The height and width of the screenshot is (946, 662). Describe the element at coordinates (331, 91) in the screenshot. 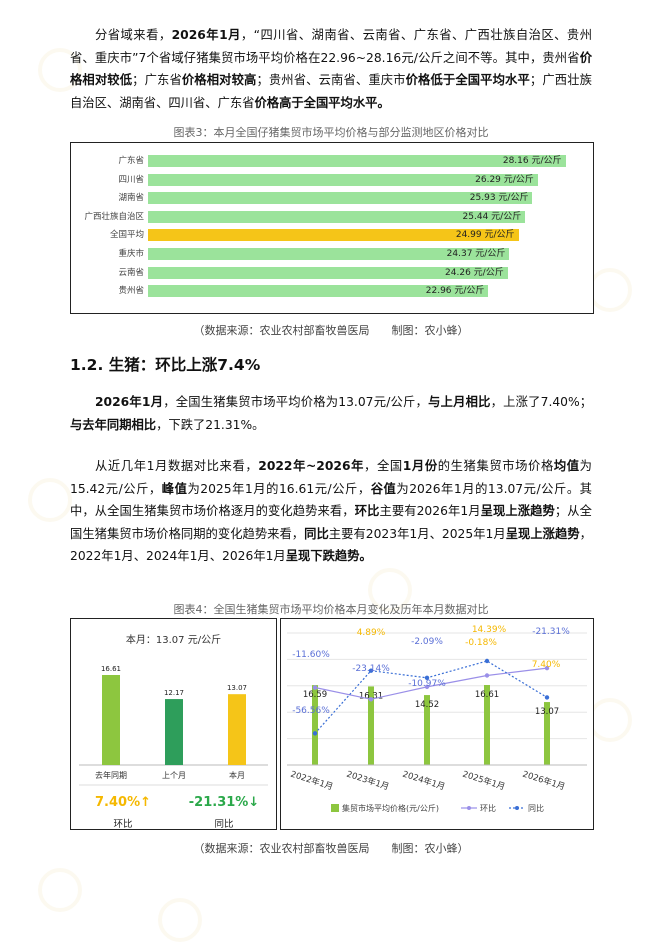

I see `text-segment: ；广西壮族自治区、湖南省、四川省、广东省` at that location.